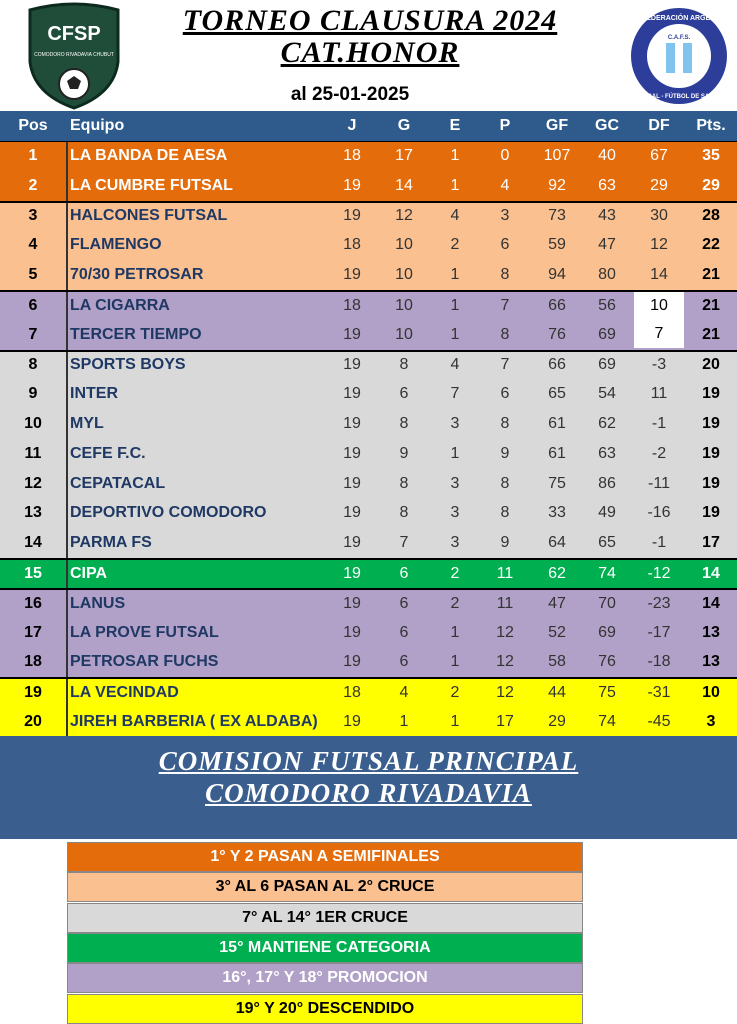 This screenshot has width=737, height=1024. What do you see at coordinates (711, 245) in the screenshot?
I see `table-cell: 22` at bounding box center [711, 245].